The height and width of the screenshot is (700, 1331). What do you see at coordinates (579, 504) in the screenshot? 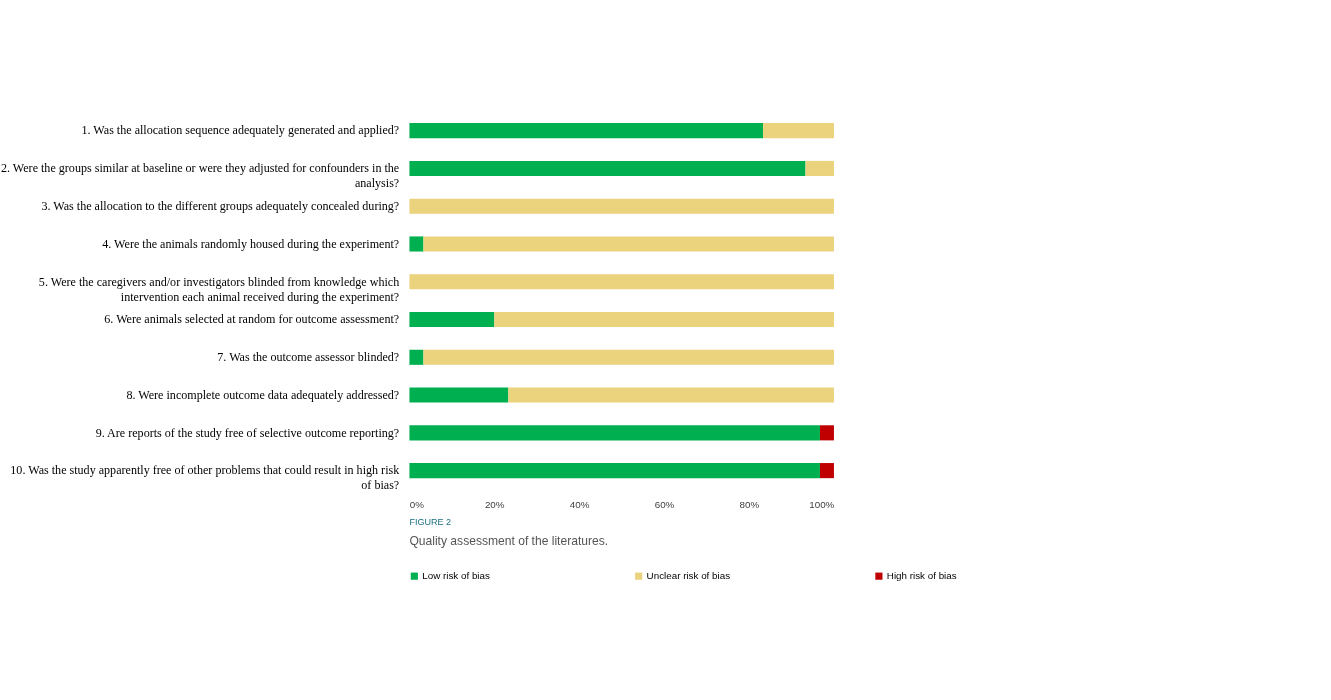
I see `x-tick-label: 40%` at bounding box center [579, 504].